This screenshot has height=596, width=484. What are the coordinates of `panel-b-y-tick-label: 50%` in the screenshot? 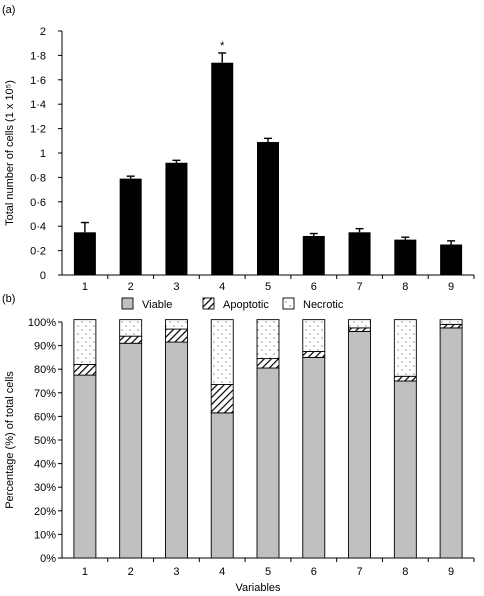 It's located at (45, 441).